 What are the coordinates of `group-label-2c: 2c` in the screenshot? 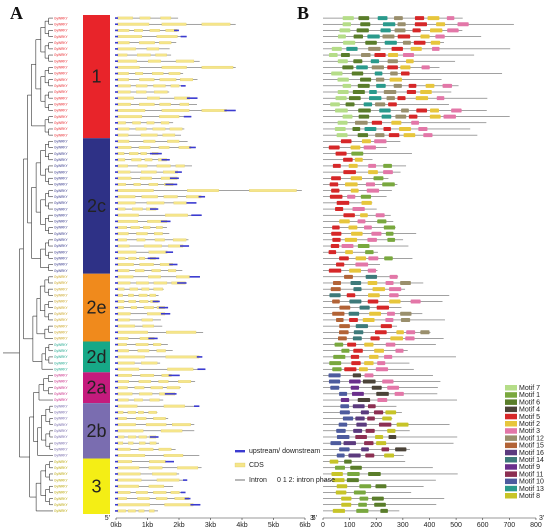 It's located at (96, 206).